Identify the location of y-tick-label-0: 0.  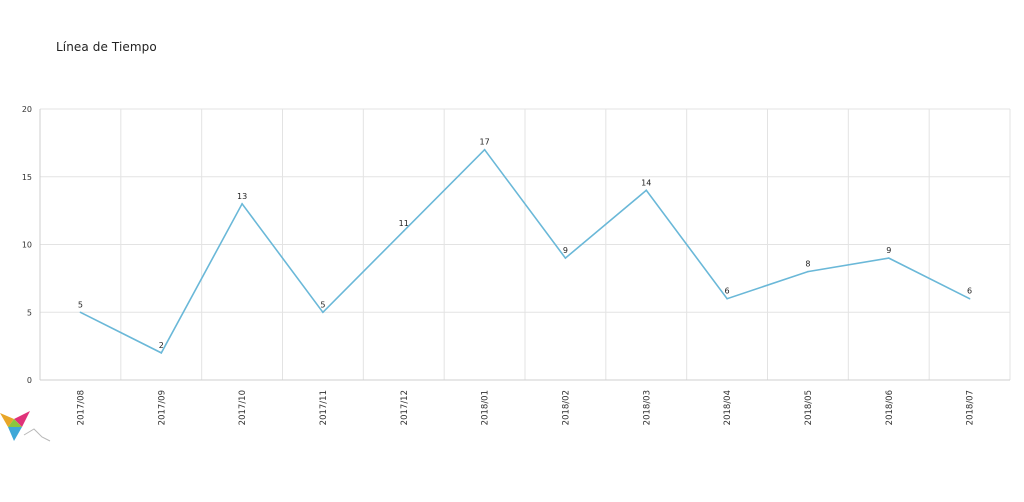
(29, 380).